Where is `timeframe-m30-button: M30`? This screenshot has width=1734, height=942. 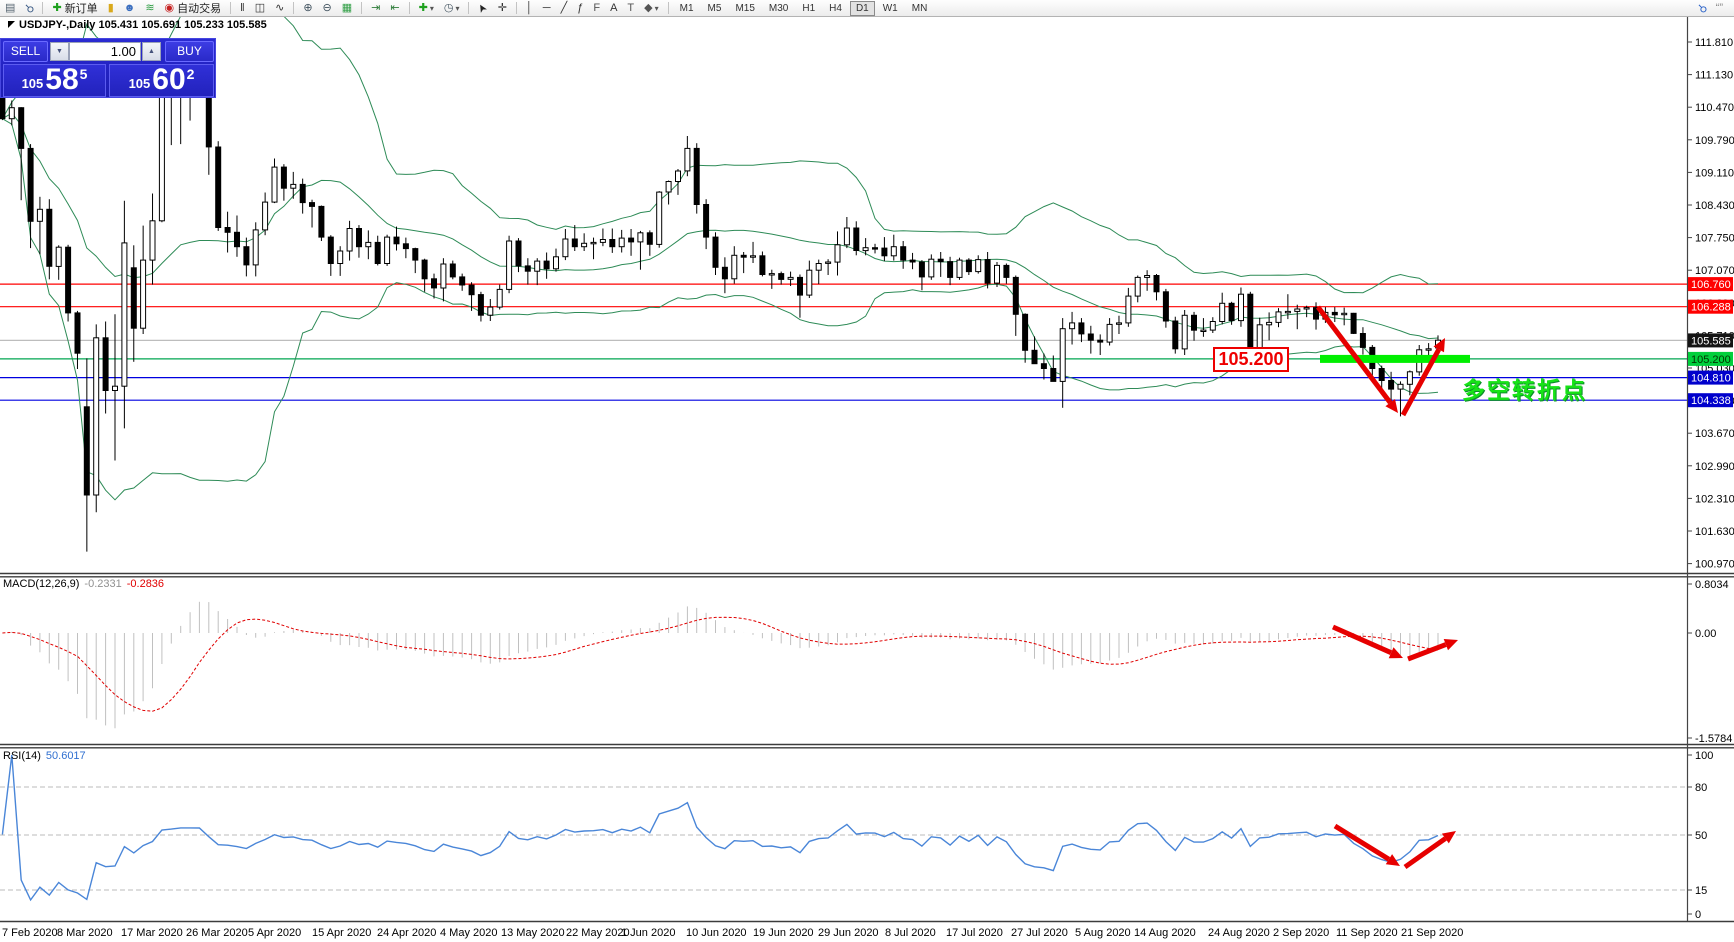 timeframe-m30-button: M30 is located at coordinates (778, 8).